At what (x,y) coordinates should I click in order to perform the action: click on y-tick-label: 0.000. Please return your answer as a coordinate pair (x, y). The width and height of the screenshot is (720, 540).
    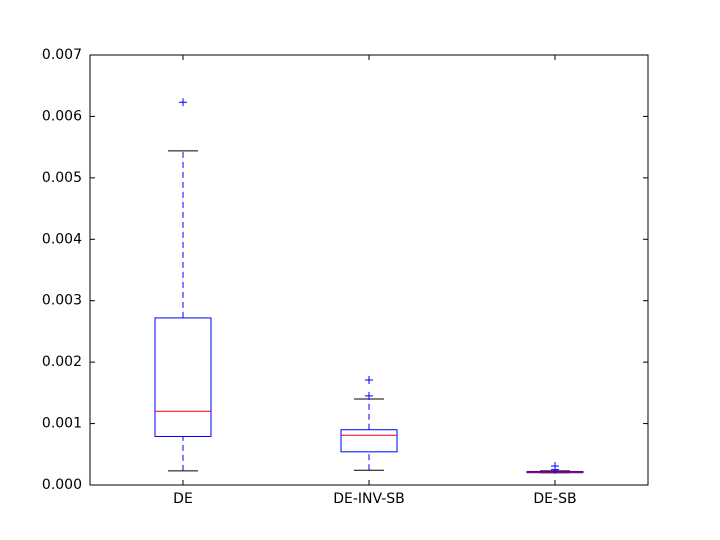
    Looking at the image, I should click on (62, 485).